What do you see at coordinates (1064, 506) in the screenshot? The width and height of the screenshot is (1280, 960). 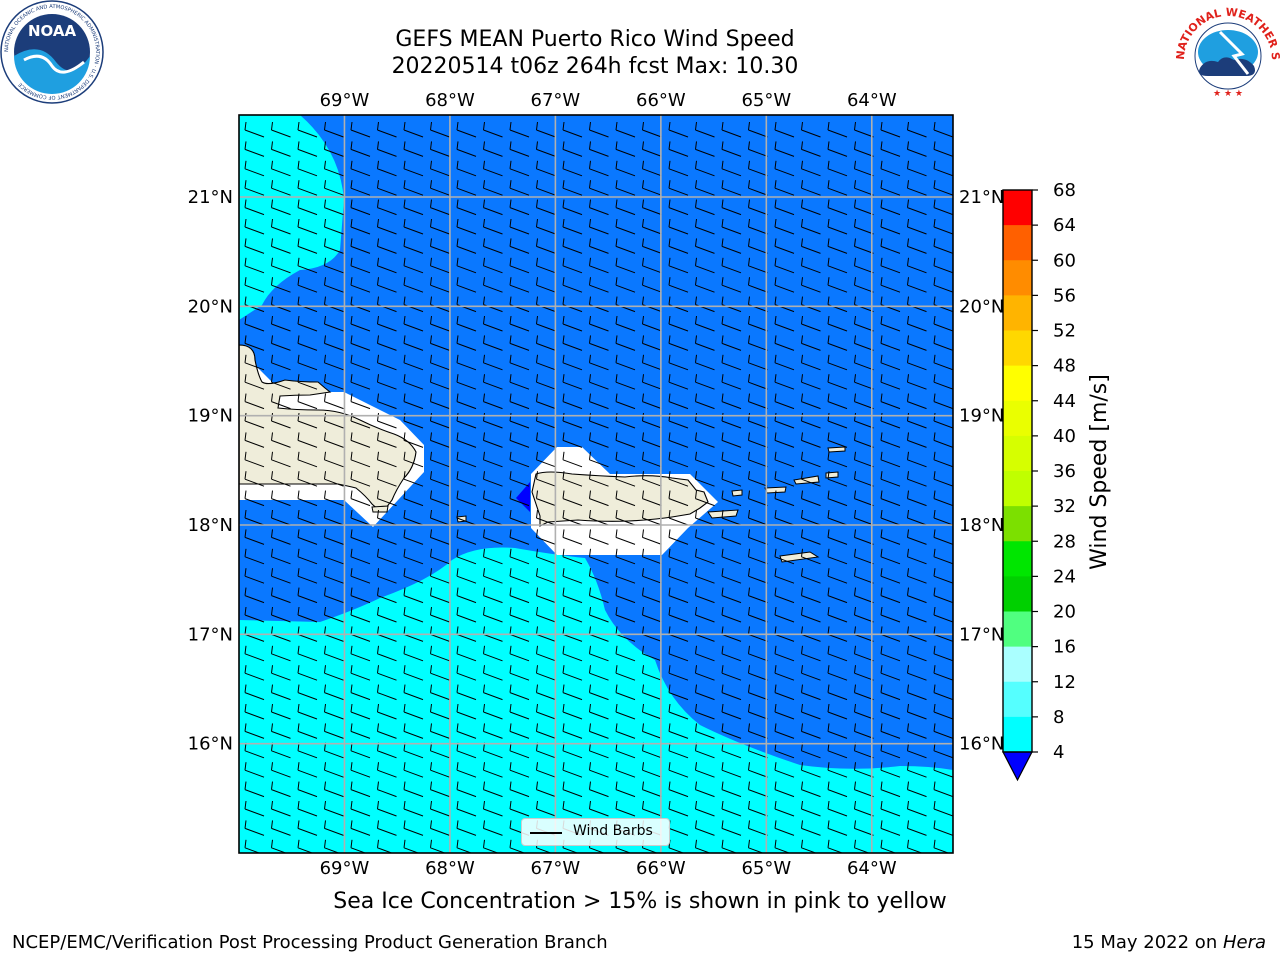 I see `colorbar-tick-label: 32` at bounding box center [1064, 506].